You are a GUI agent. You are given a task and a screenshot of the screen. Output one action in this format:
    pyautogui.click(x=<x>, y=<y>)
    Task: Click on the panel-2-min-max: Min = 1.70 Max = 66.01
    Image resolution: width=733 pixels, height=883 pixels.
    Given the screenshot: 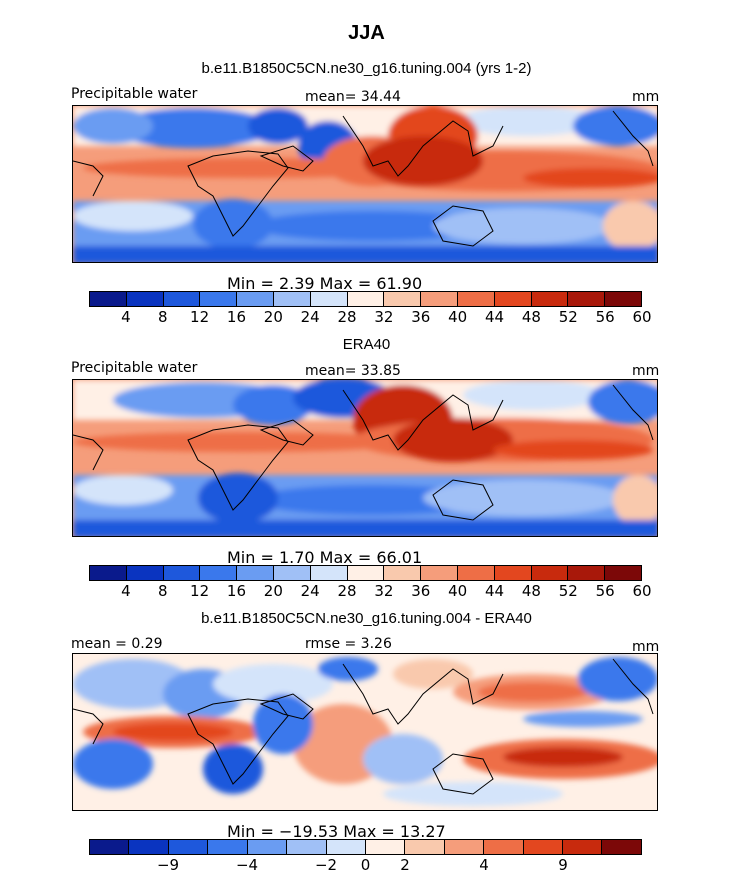 What is the action you would take?
    pyautogui.click(x=325, y=557)
    